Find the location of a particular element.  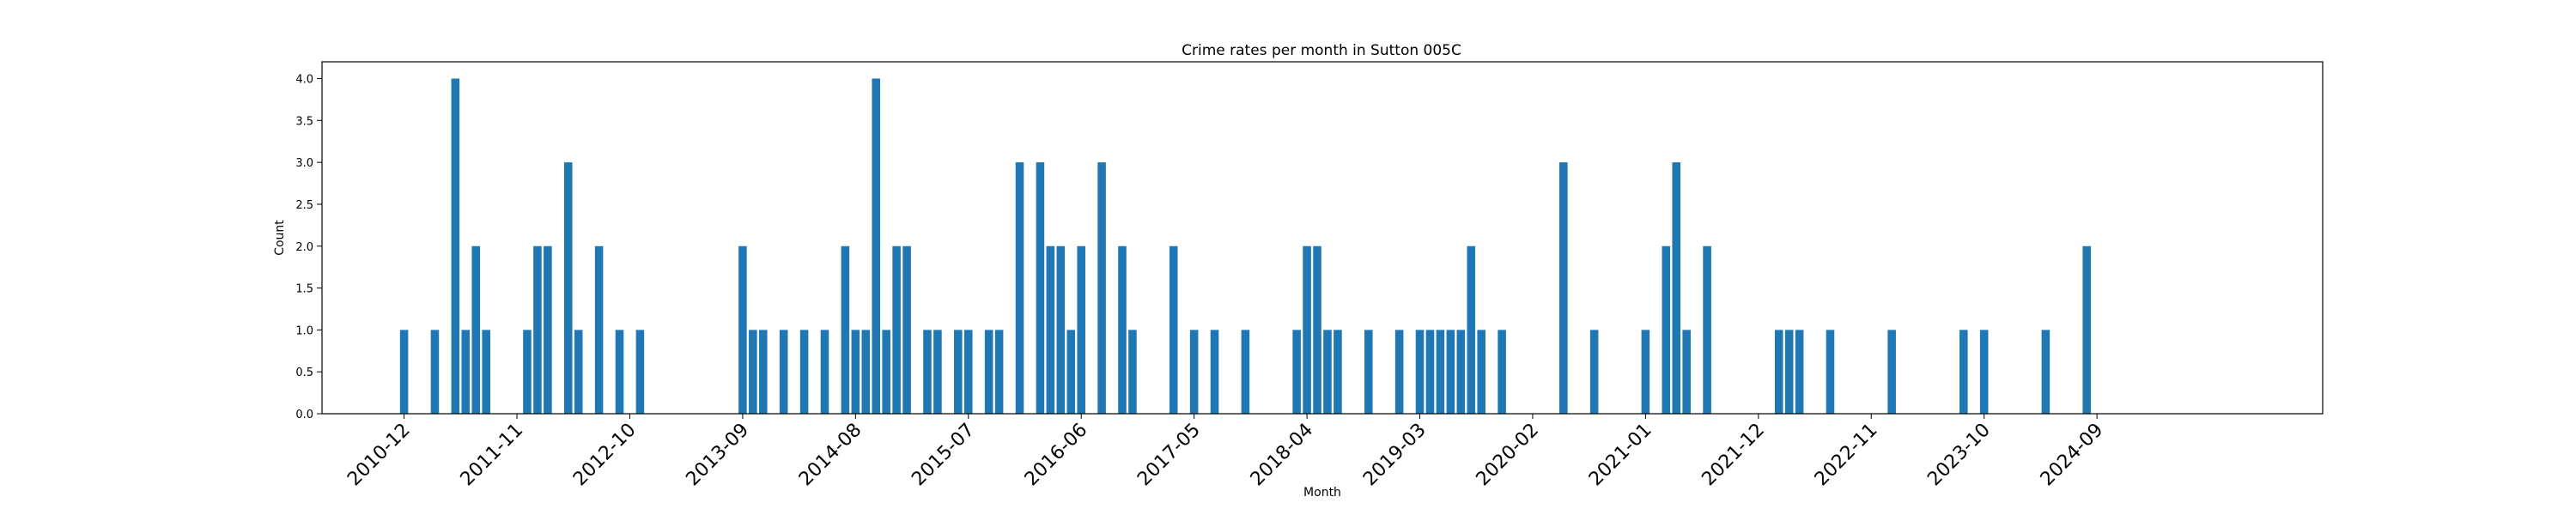

x-tick-label: 2024-09 is located at coordinates (2072, 455).